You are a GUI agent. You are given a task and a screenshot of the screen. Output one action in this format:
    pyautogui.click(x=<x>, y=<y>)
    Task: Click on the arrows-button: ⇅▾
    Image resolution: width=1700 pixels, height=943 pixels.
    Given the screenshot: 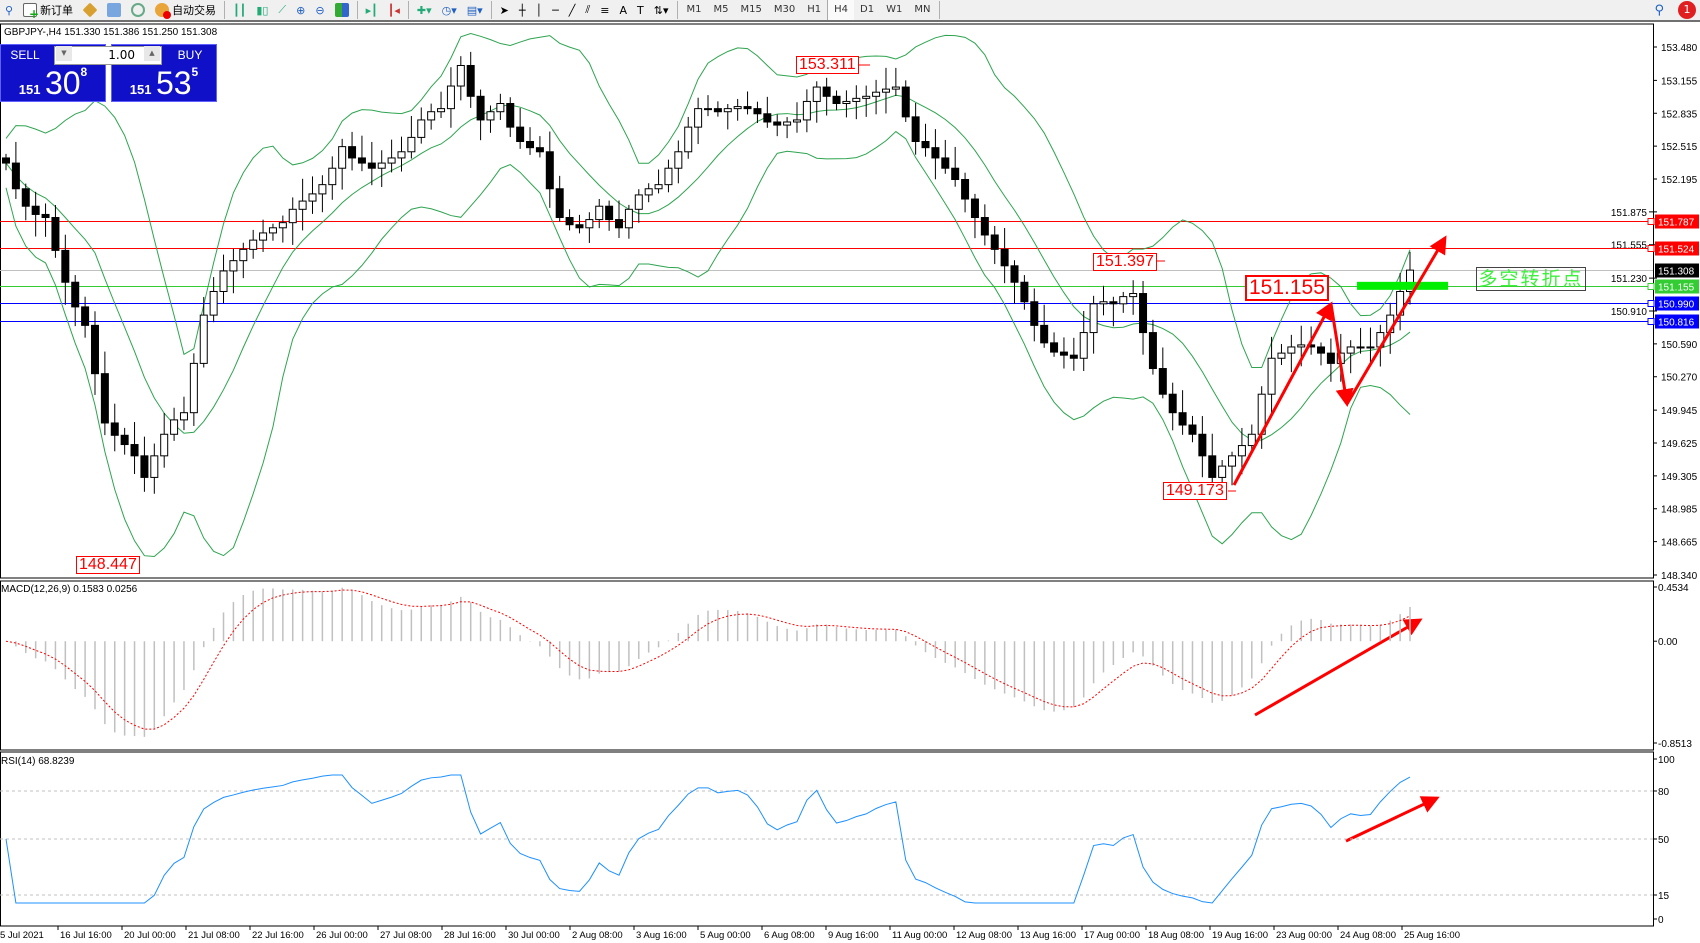 What is the action you would take?
    pyautogui.click(x=661, y=10)
    